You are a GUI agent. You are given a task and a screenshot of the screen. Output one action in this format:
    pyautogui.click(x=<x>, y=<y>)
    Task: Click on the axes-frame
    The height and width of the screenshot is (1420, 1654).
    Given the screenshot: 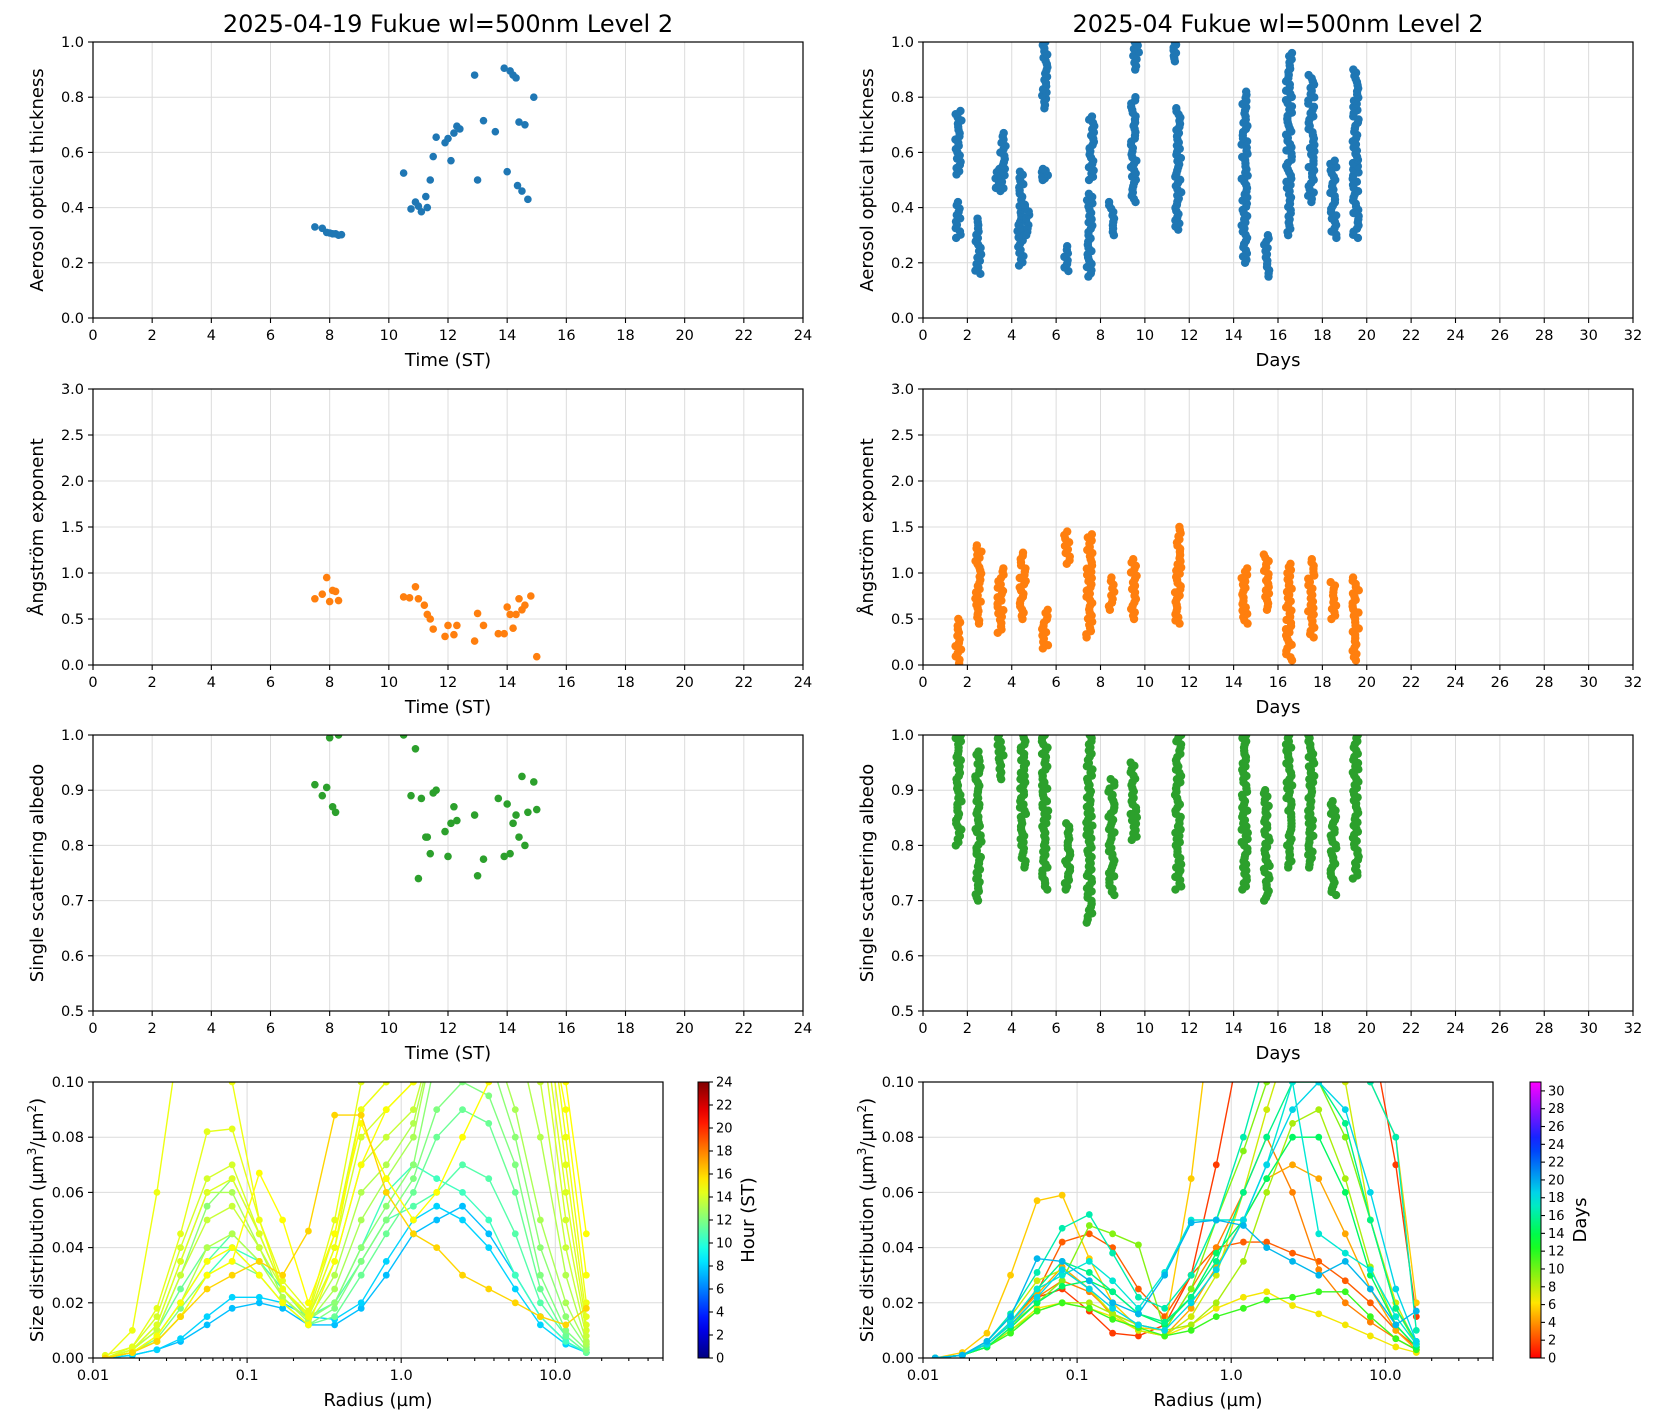 What is the action you would take?
    pyautogui.click(x=378, y=1220)
    